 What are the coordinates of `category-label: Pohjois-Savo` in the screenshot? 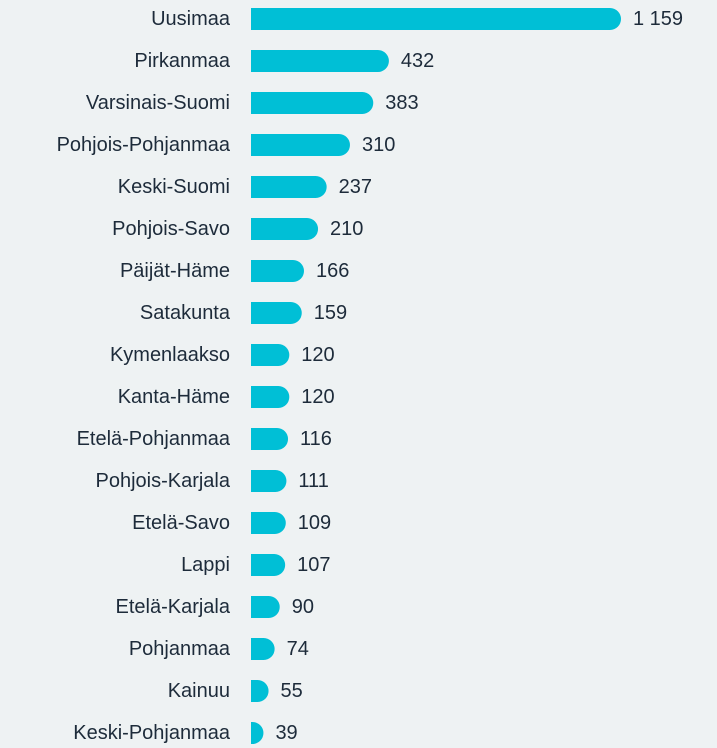 It's located at (171, 229).